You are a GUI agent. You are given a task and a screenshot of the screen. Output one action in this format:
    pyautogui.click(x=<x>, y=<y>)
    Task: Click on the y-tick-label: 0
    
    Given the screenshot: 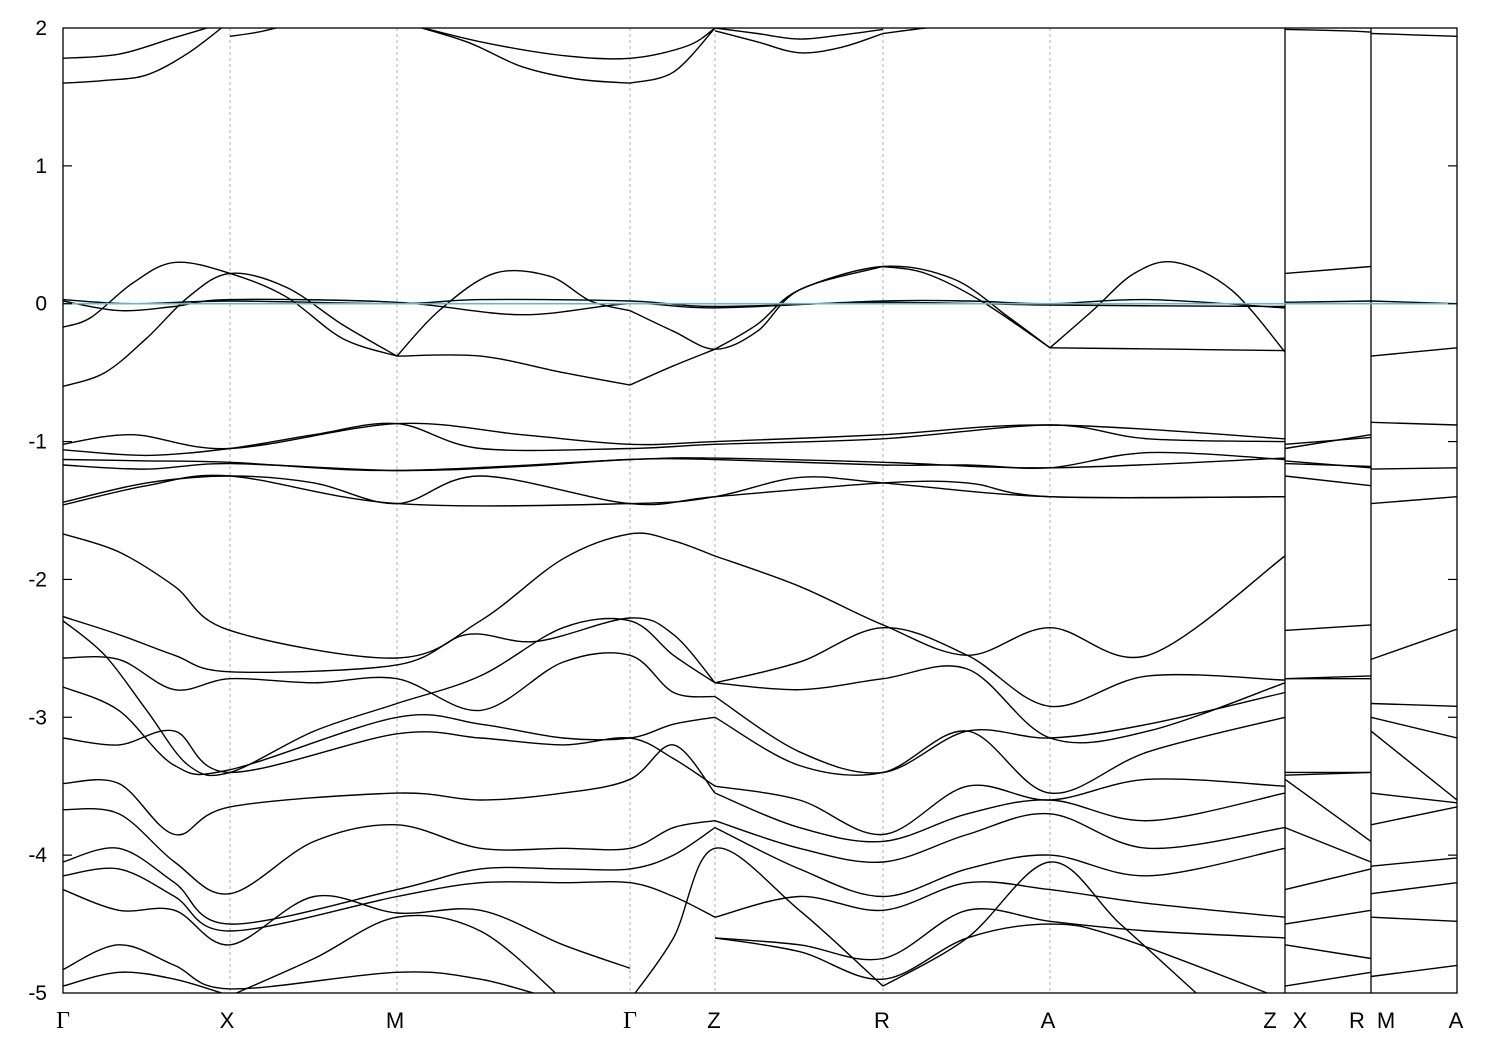 What is the action you would take?
    pyautogui.click(x=41, y=304)
    